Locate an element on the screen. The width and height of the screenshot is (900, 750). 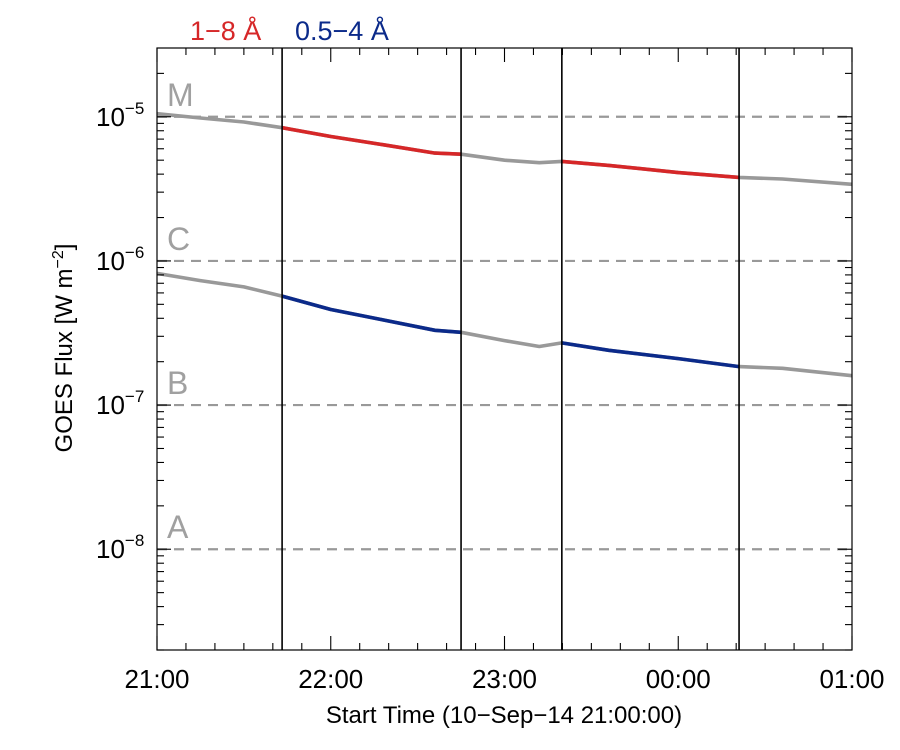
x-tick-label: 21:00 is located at coordinates (156, 679).